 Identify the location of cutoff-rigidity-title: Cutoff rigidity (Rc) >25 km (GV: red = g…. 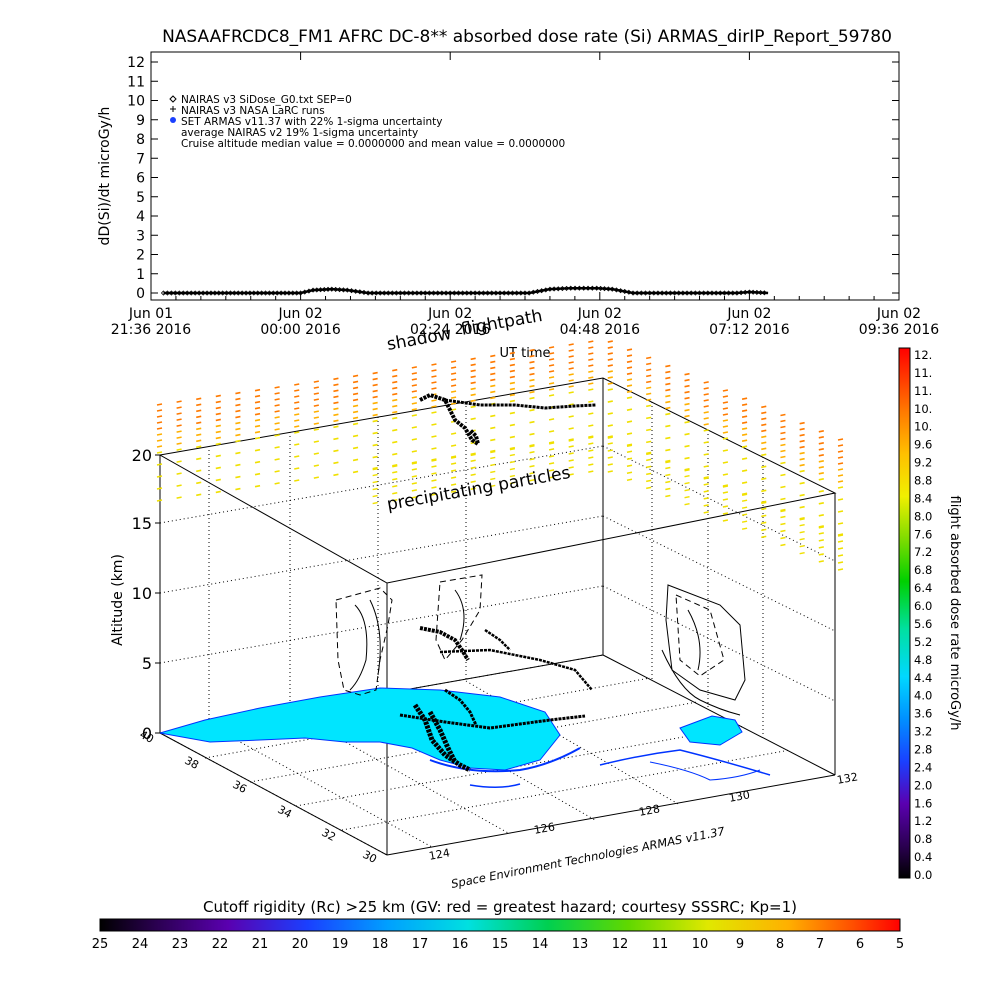
(500, 907).